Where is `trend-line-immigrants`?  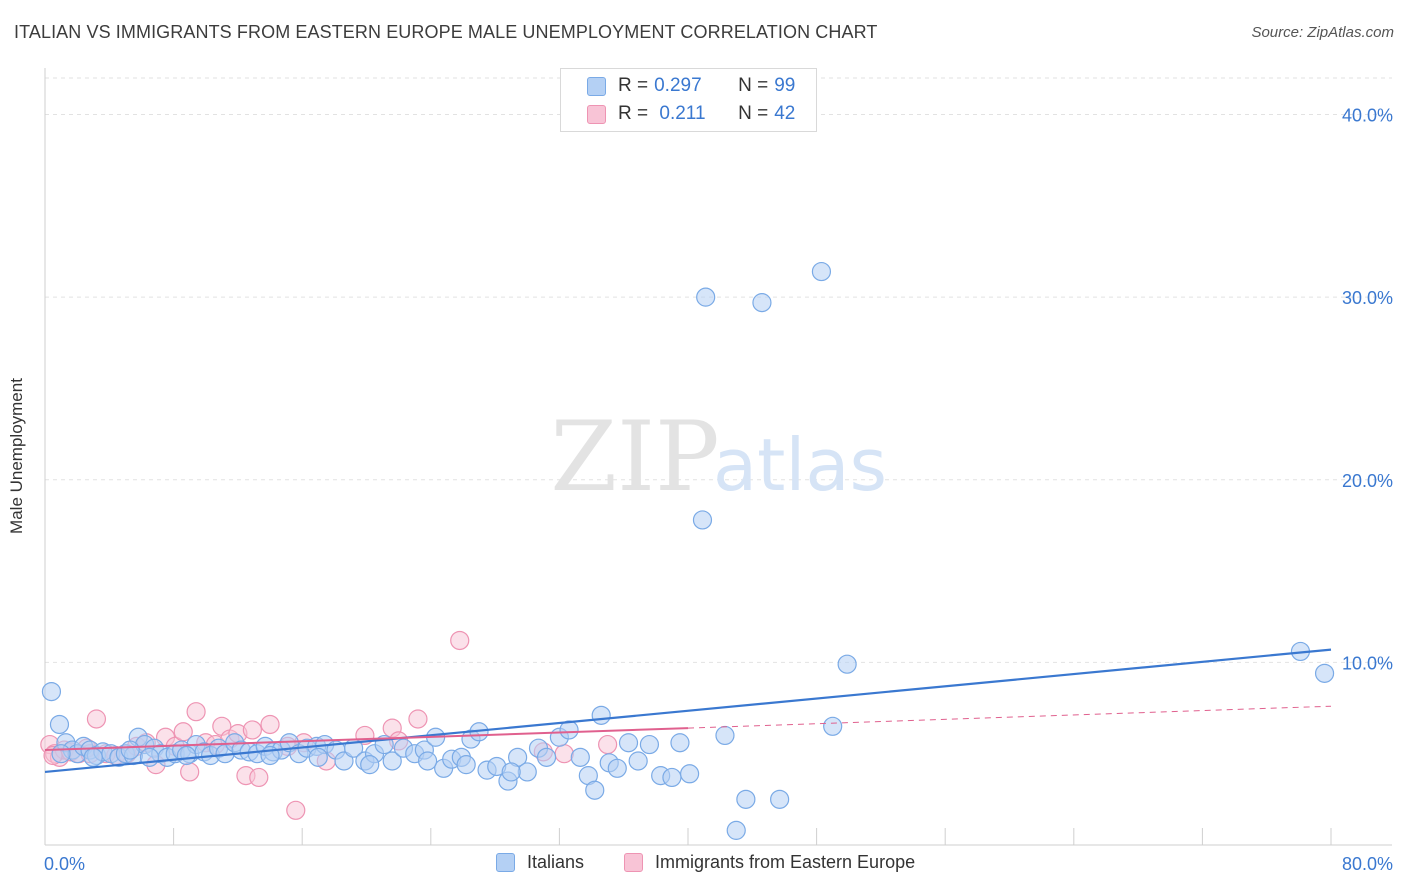
trend-line-immigrants is located at coordinates (366, 739).